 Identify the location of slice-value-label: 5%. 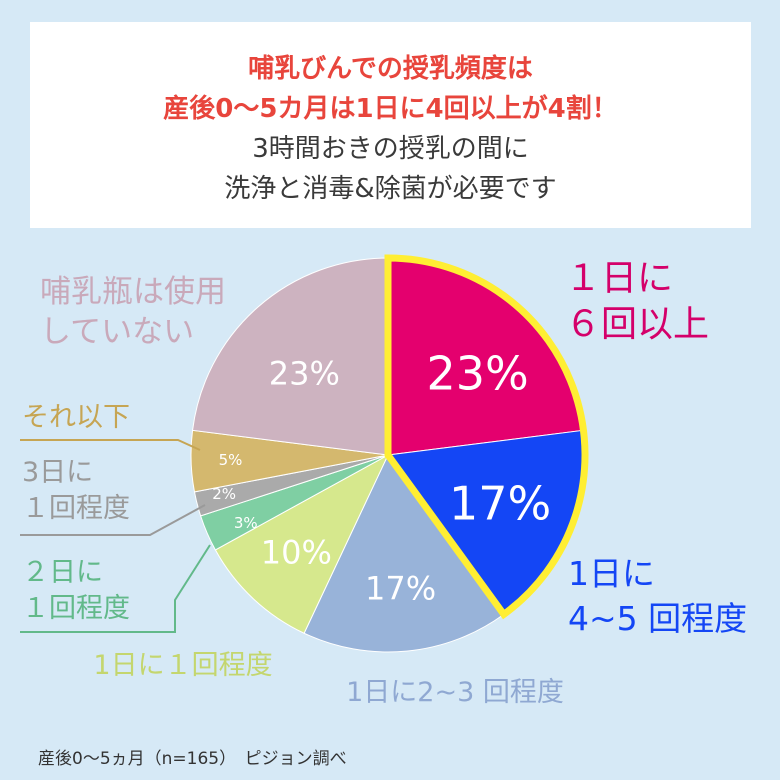
(231, 460).